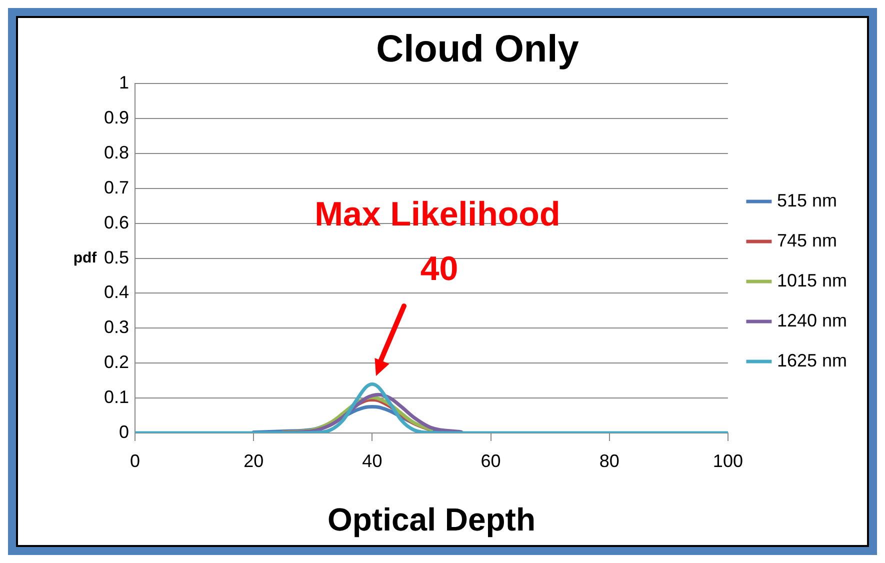 This screenshot has width=885, height=563. What do you see at coordinates (812, 280) in the screenshot?
I see `legend-label: 1015 nm` at bounding box center [812, 280].